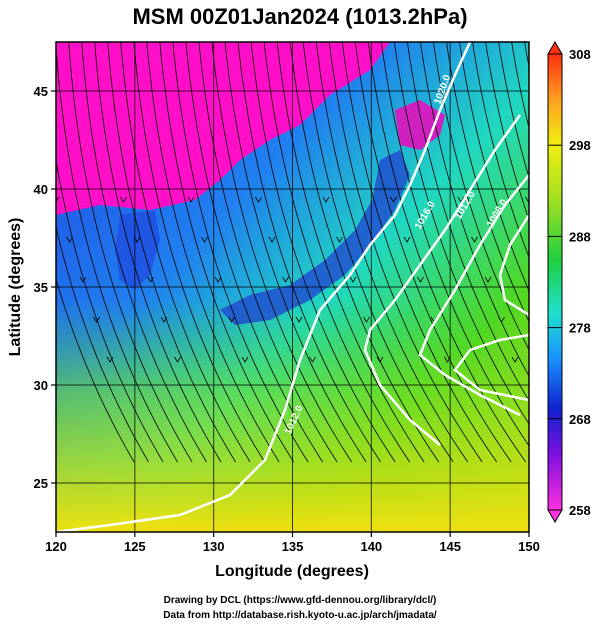 The width and height of the screenshot is (599, 625). I want to click on colorbar-gradient, so click(555, 282).